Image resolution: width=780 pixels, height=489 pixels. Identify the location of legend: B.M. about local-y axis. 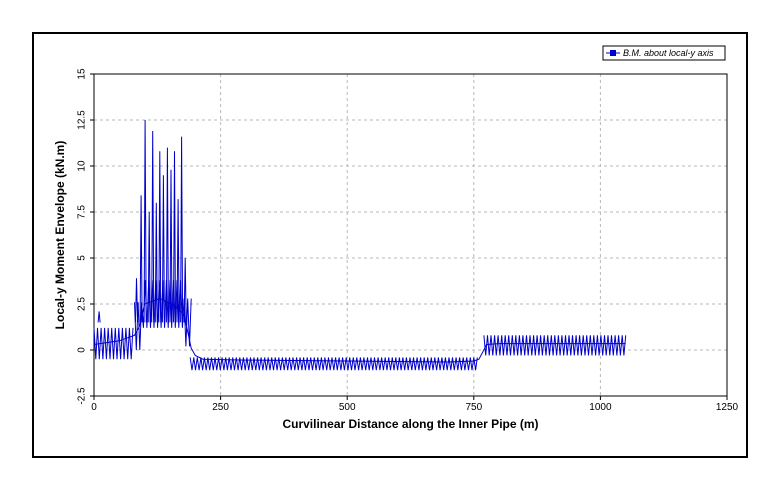
(664, 53).